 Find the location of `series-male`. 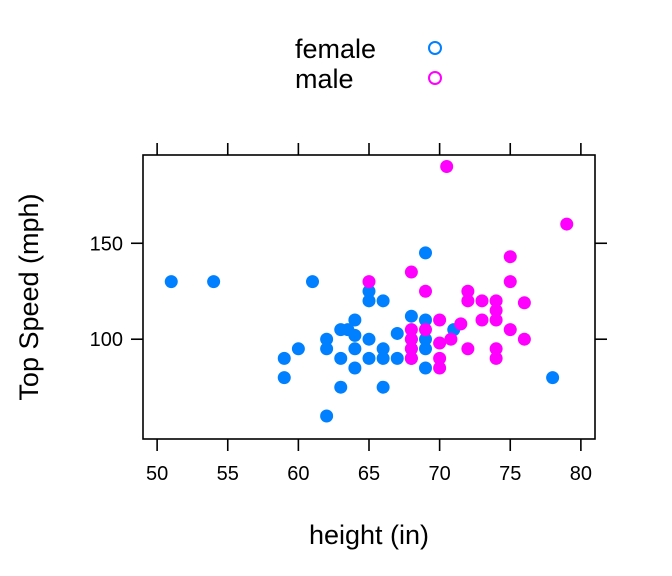

series-male is located at coordinates (468, 267).